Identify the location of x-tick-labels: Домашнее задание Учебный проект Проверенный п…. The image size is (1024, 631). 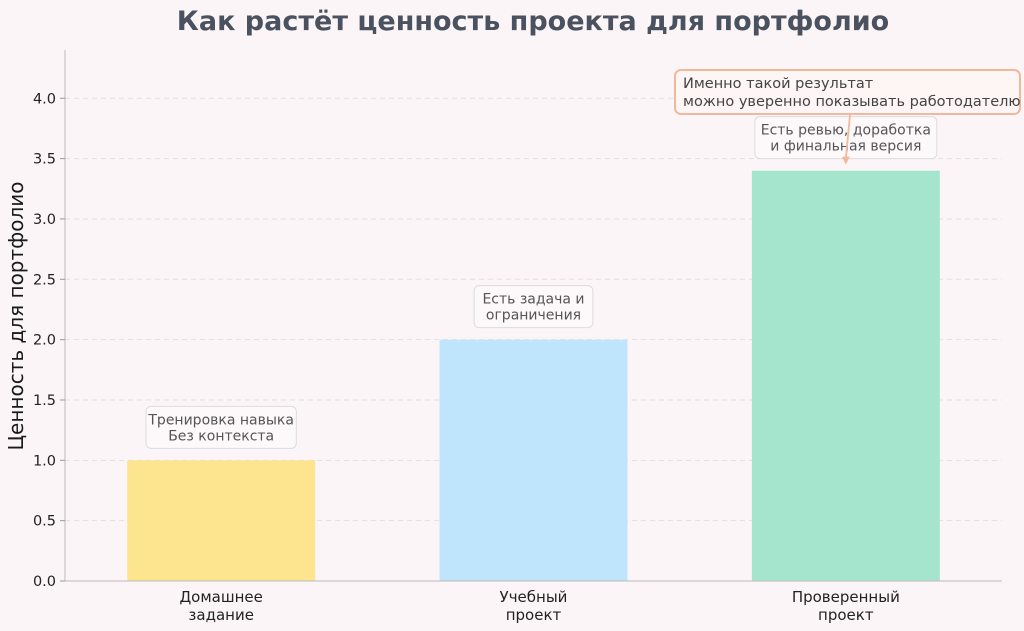
(539, 606).